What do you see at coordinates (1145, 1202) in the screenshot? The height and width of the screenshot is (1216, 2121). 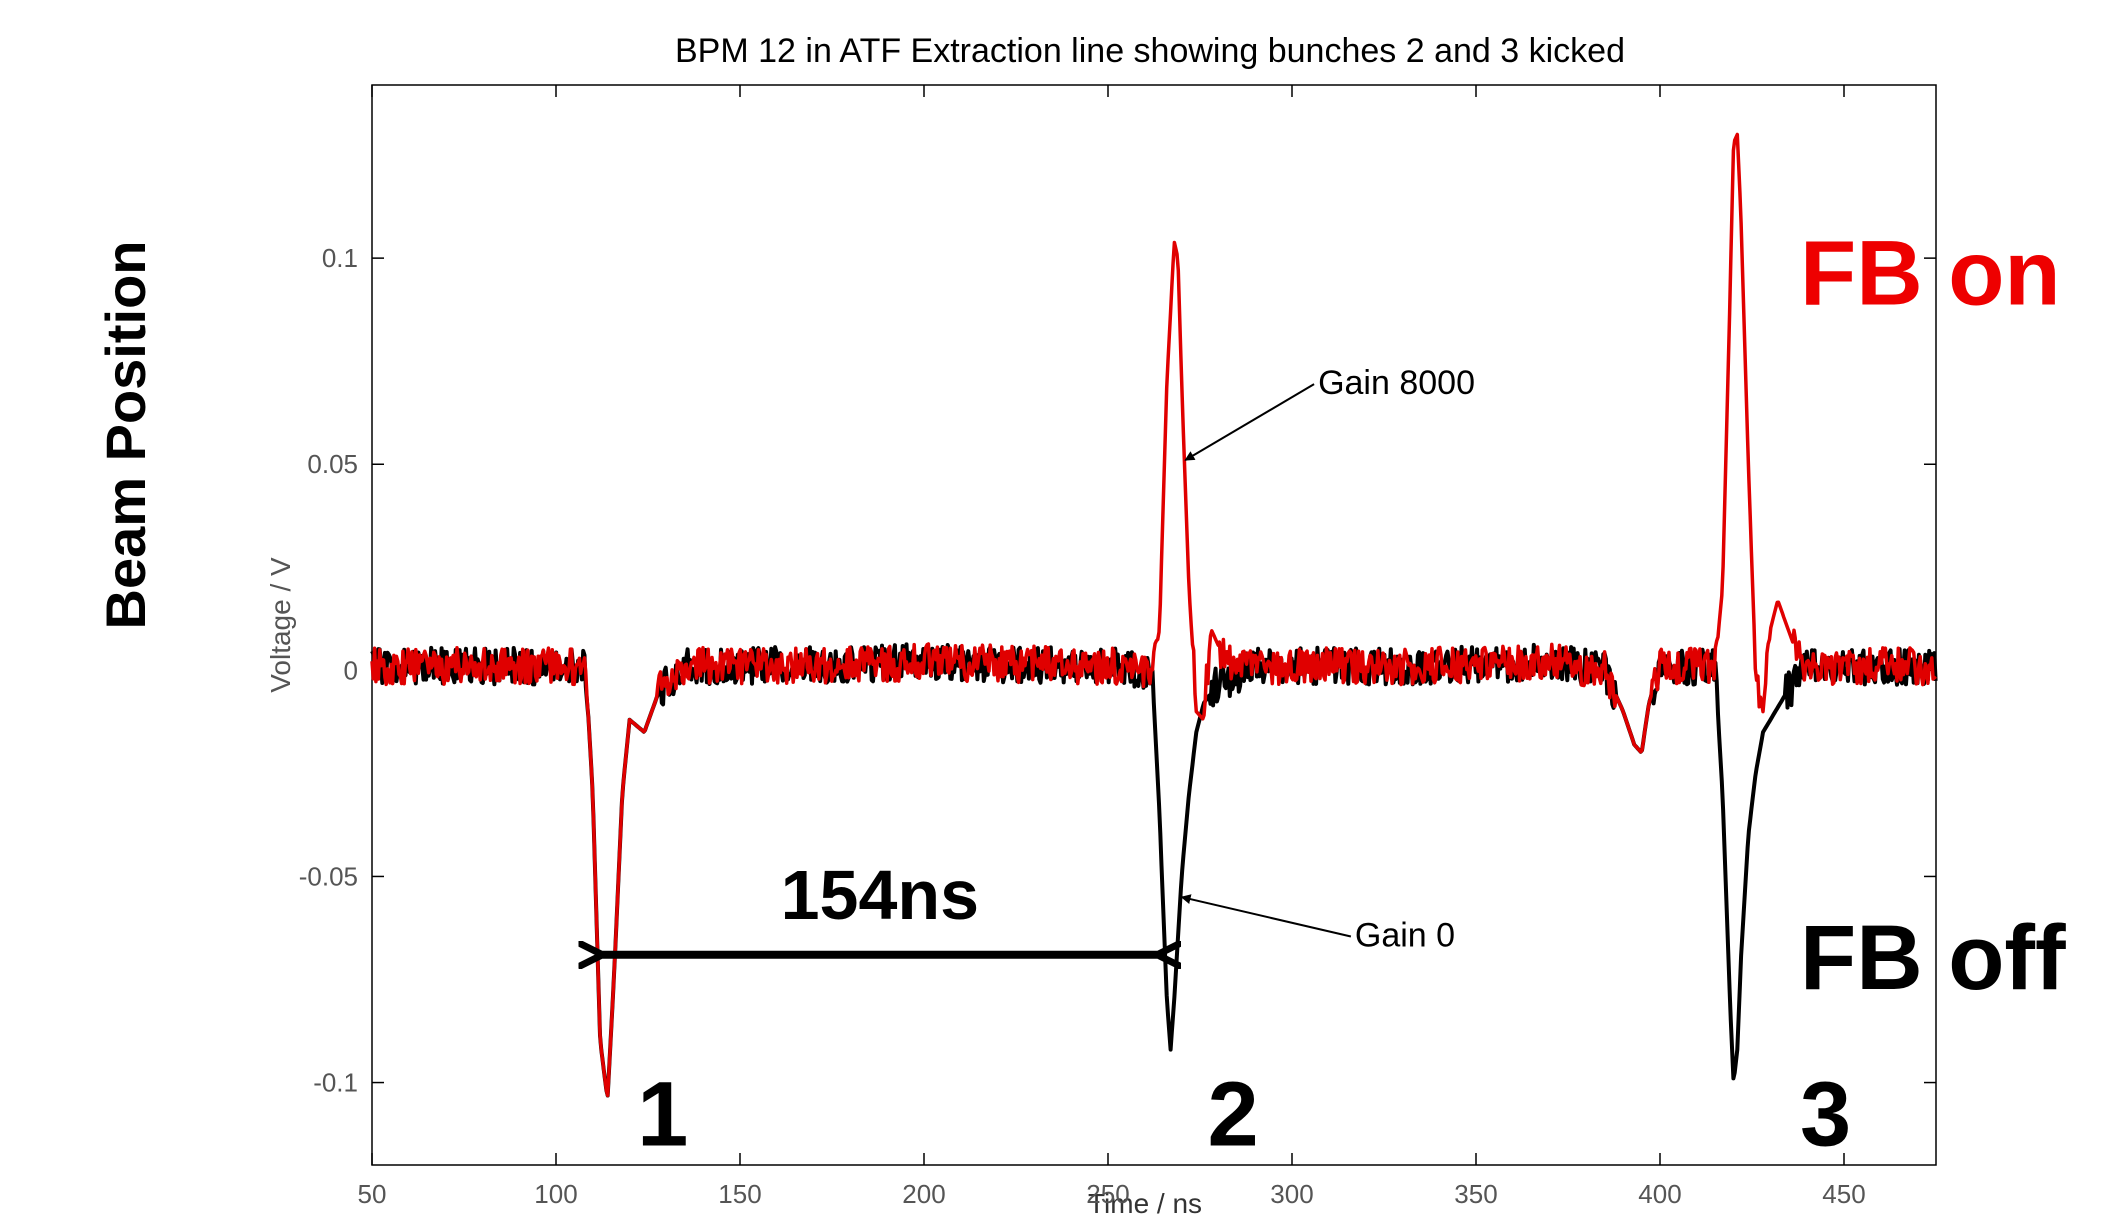 I see `x-axis-label: Time / ns` at bounding box center [1145, 1202].